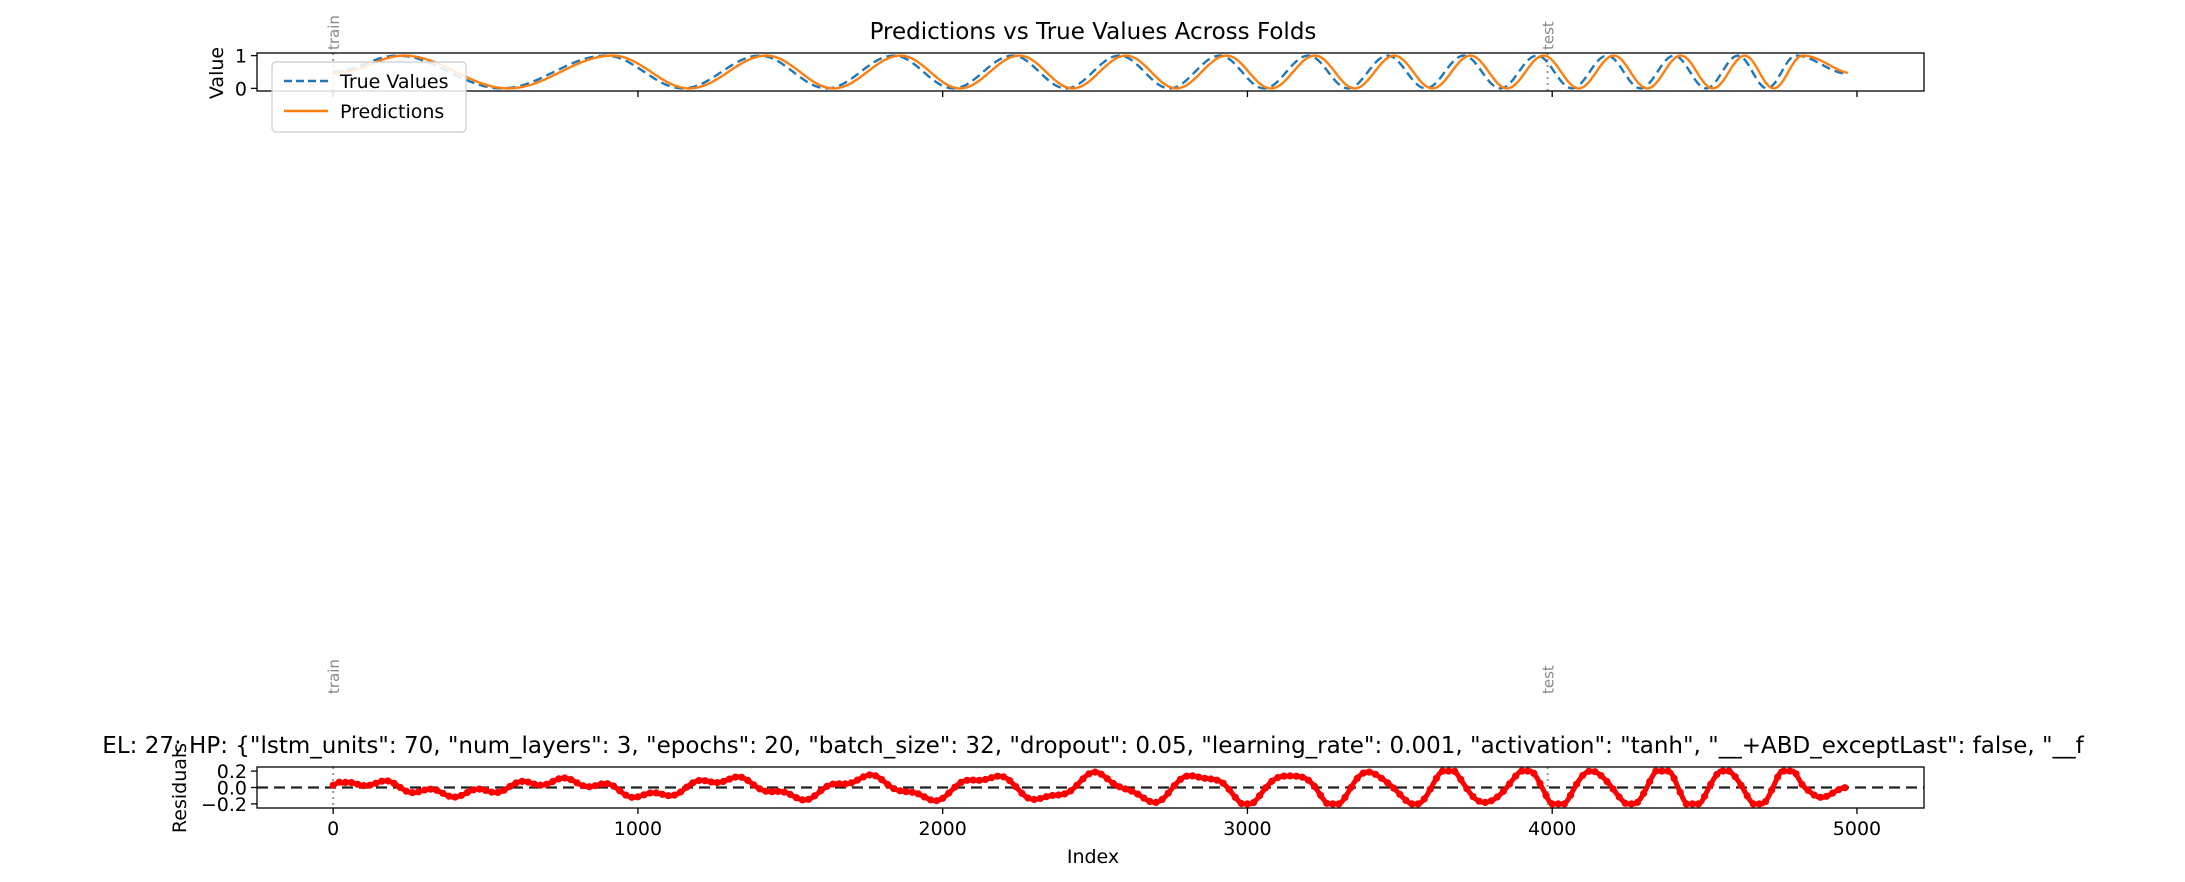 This screenshot has width=2185, height=882. I want to click on bottom-fold-markers: train test, so click(941, 733).